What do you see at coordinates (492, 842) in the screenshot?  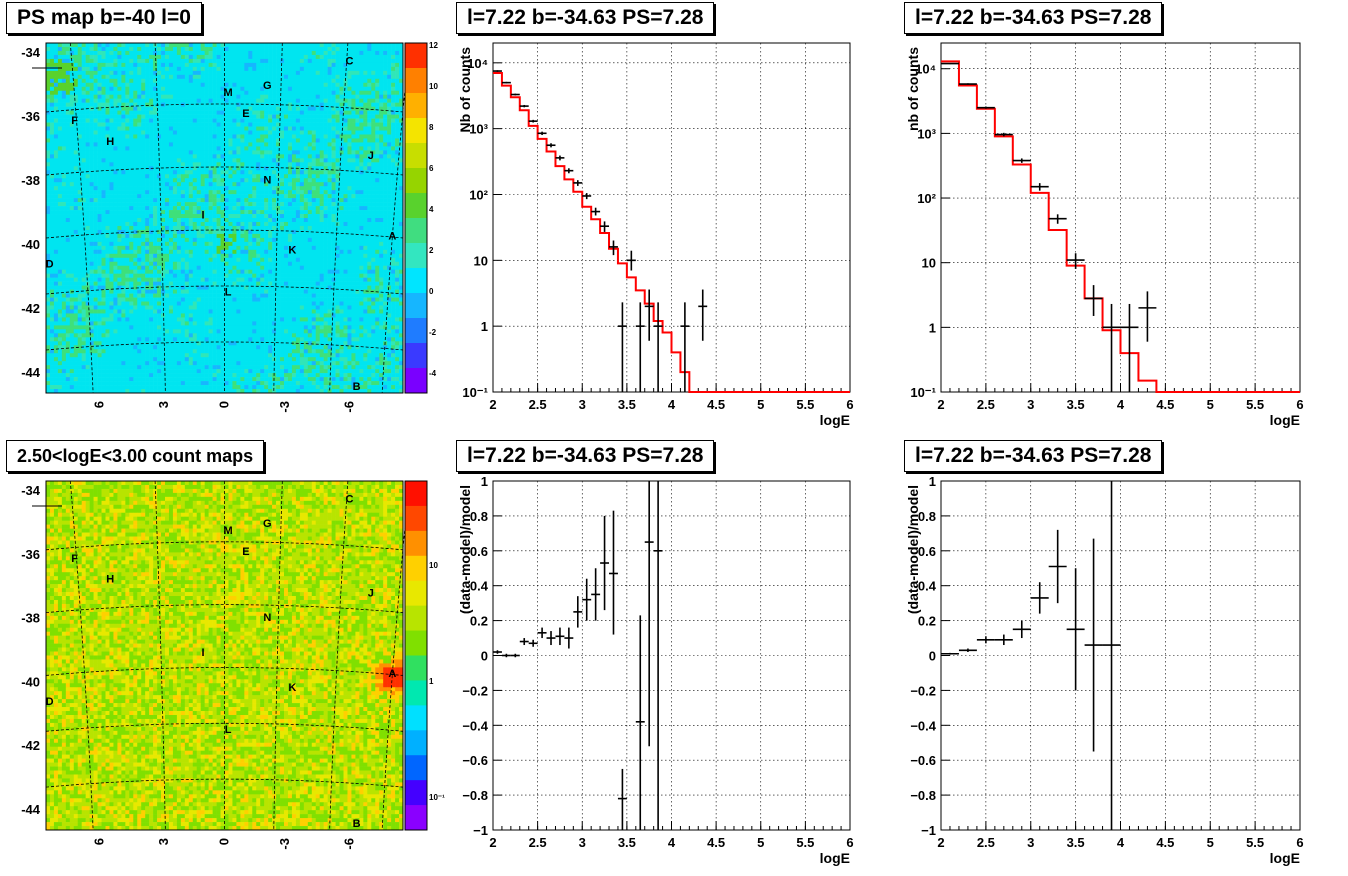 I see `x-tick-label: 2` at bounding box center [492, 842].